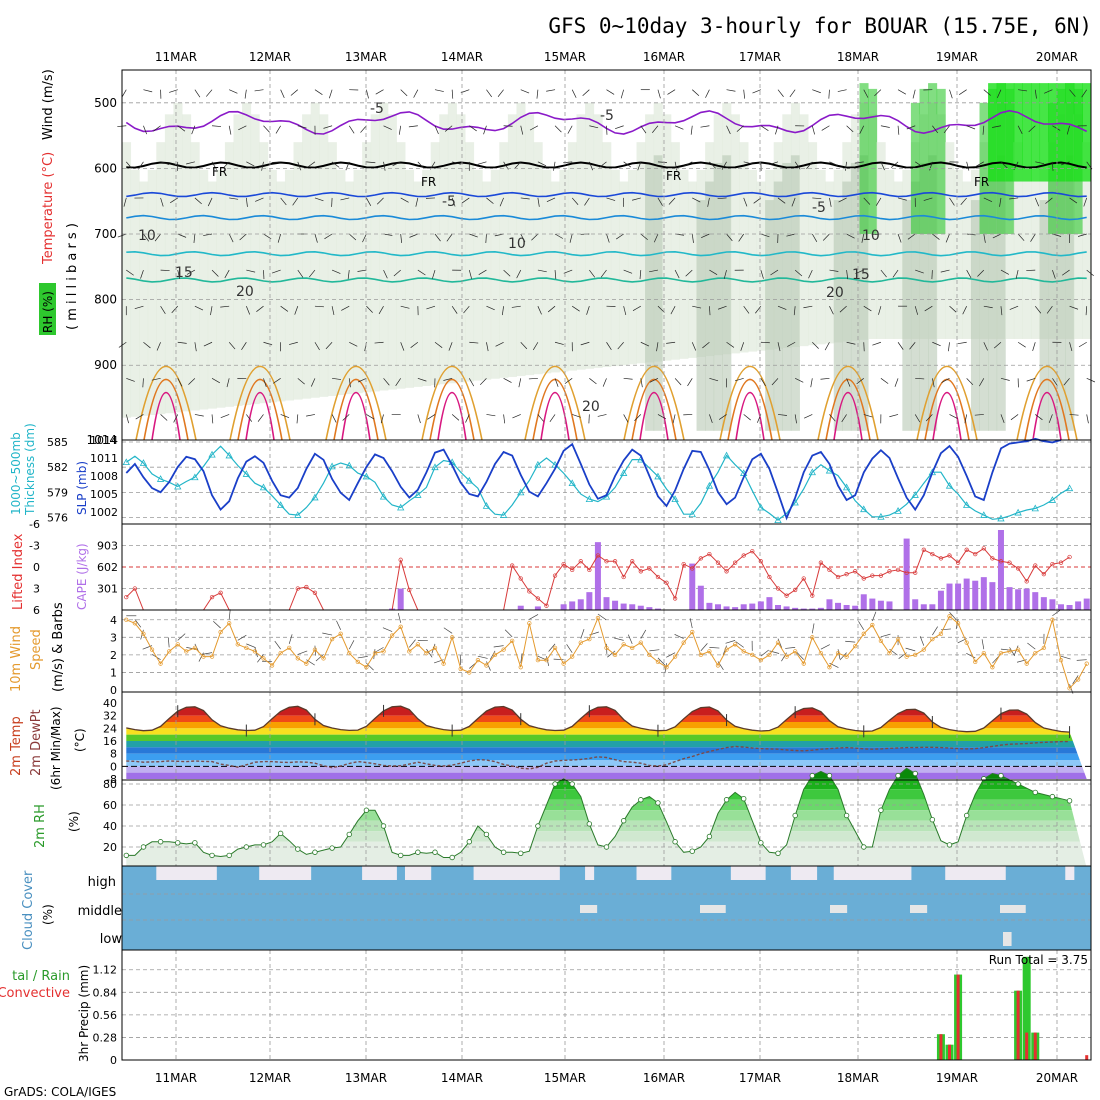  What do you see at coordinates (366, 57) in the screenshot?
I see `date-label-top: 13MAR` at bounding box center [366, 57].